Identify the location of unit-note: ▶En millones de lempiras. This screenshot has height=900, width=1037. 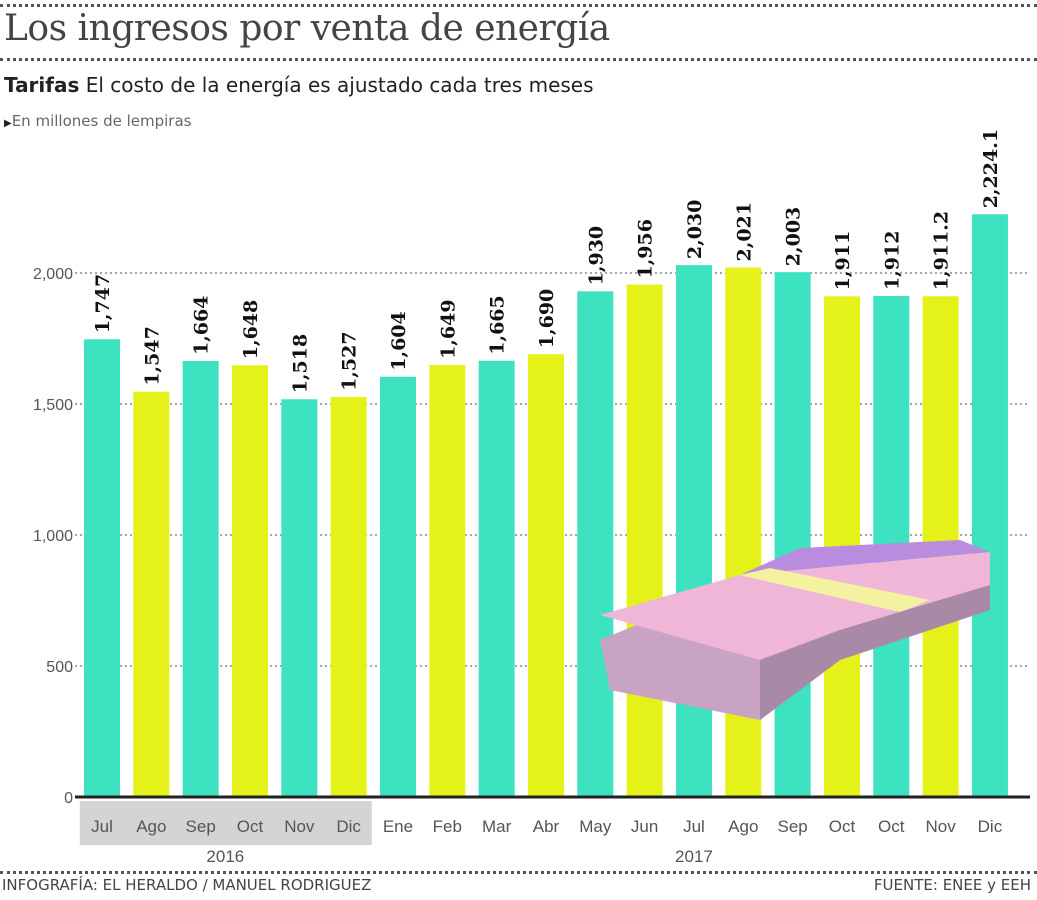
(97, 121).